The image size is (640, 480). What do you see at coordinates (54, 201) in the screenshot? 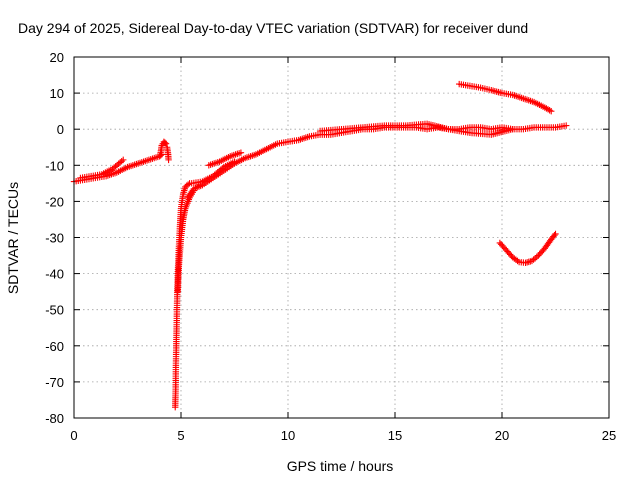
I see `y-tick-label: -20` at bounding box center [54, 201].